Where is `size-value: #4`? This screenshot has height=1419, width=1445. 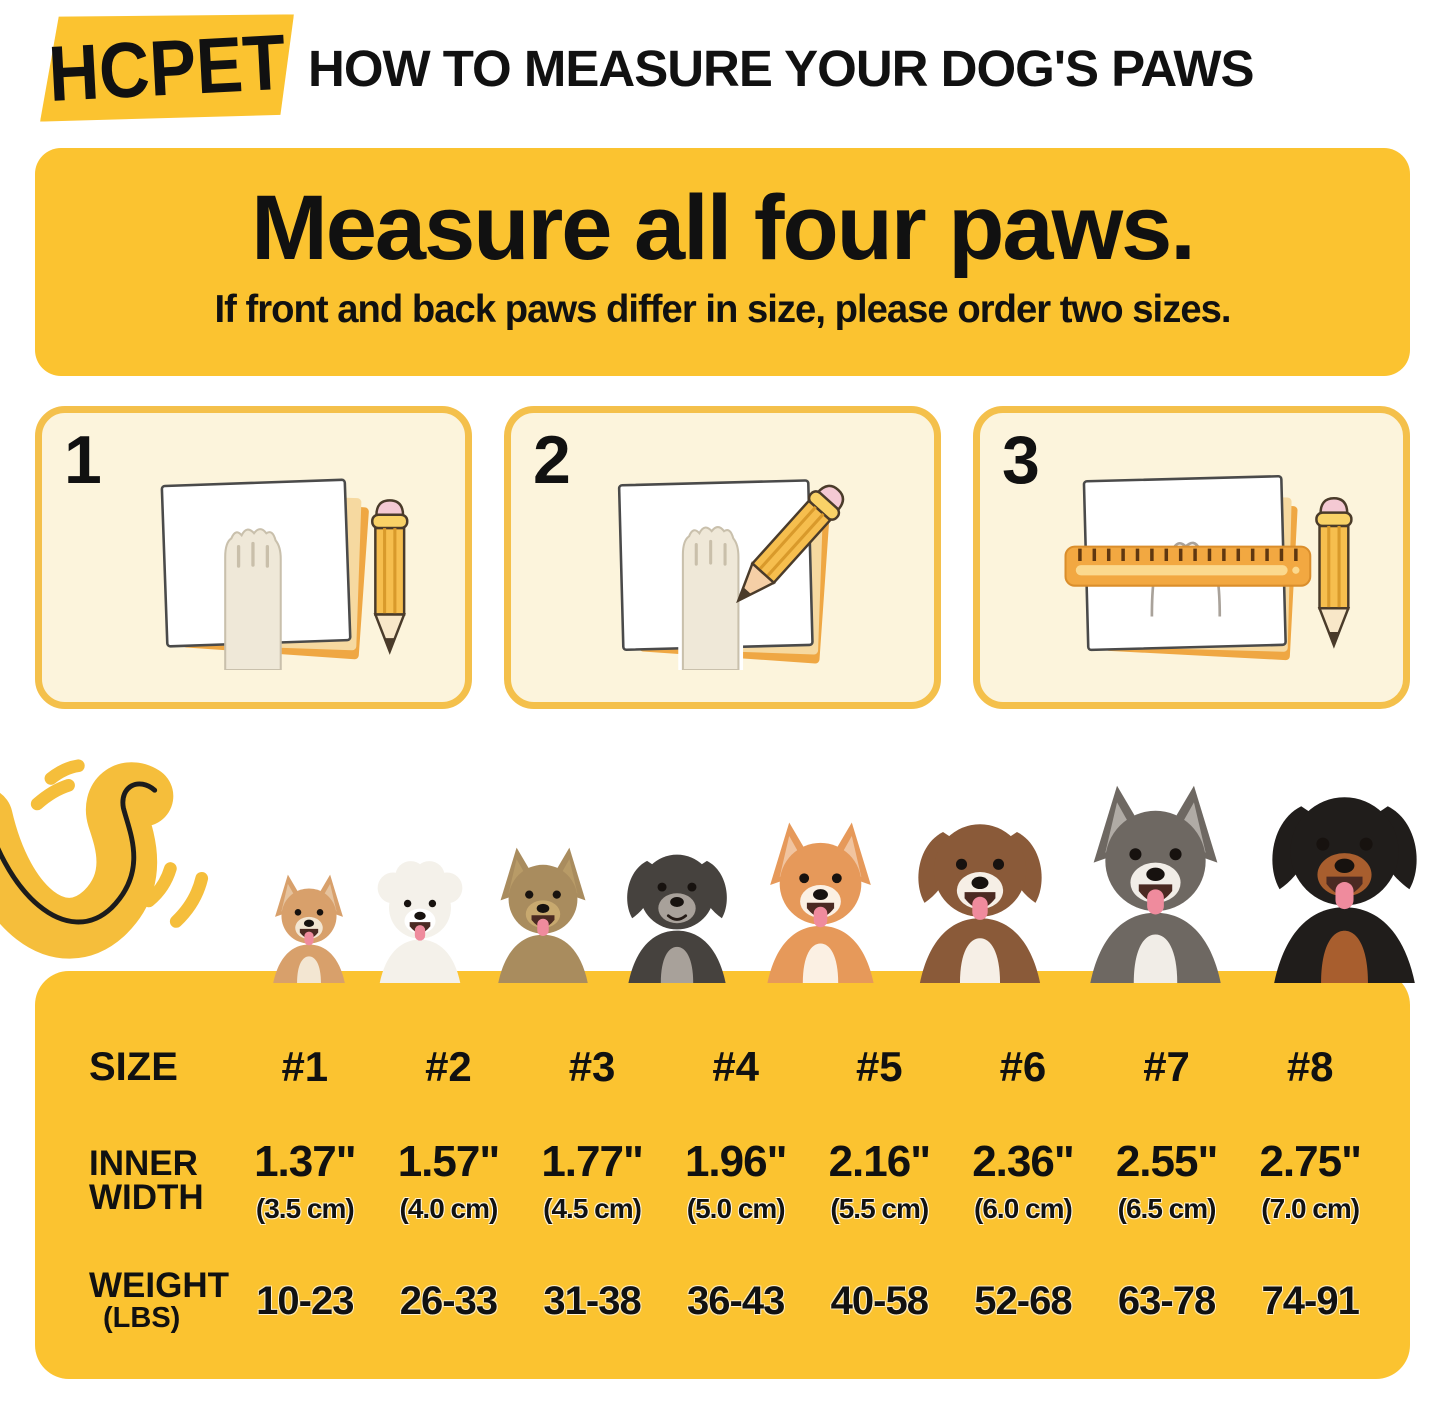 size-value: #4 is located at coordinates (736, 1066).